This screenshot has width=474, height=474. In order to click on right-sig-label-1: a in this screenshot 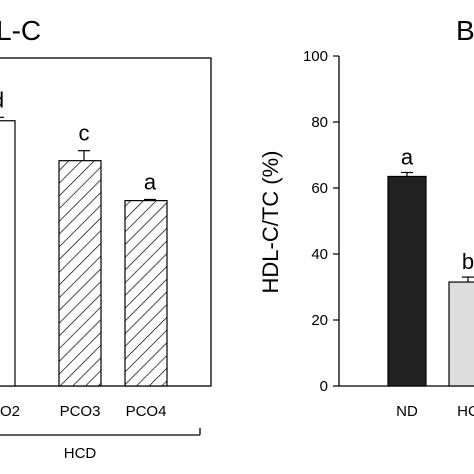, I will do `click(407, 156)`.